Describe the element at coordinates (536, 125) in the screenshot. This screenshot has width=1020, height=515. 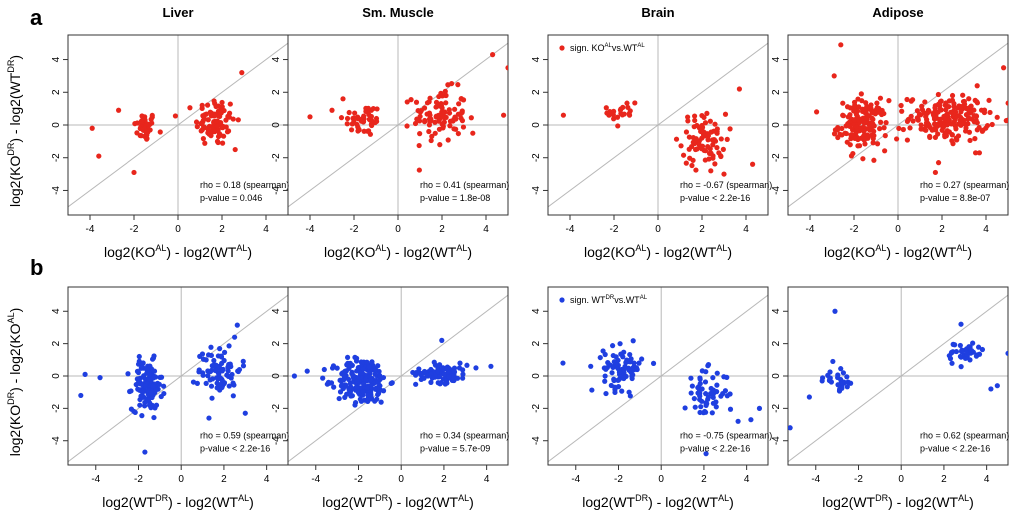
I see `y-tick-label: 0` at that location.